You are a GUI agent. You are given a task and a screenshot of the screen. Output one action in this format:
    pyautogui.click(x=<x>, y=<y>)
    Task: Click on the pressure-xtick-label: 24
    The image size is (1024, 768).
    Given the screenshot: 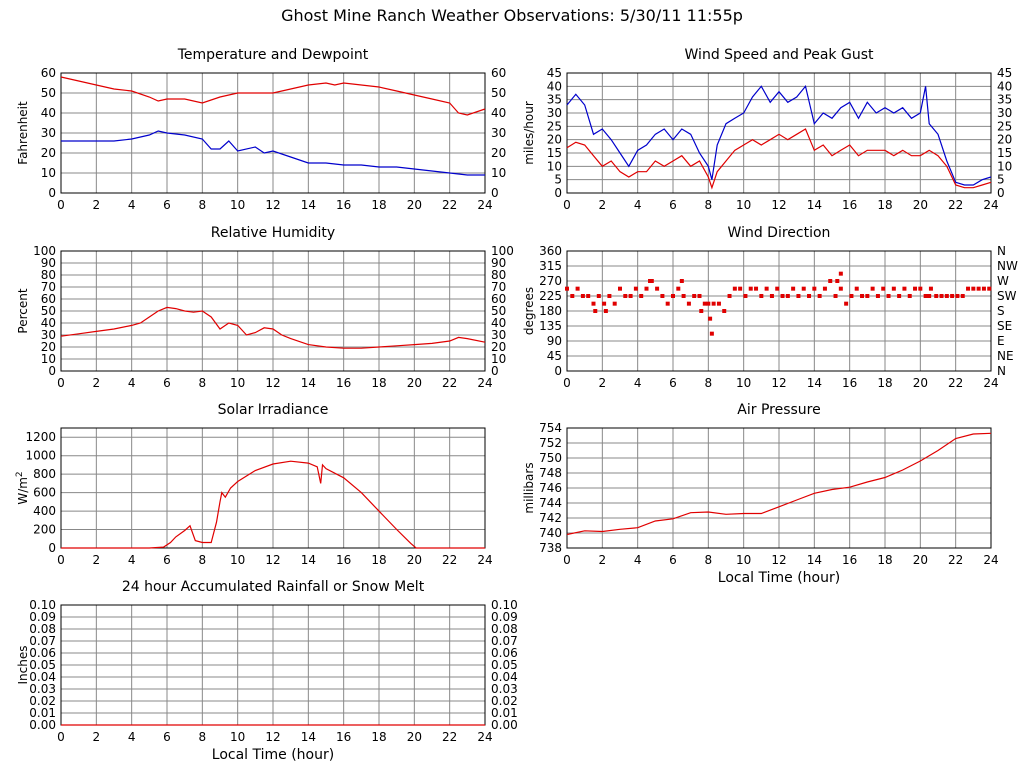 What is the action you would take?
    pyautogui.click(x=990, y=560)
    